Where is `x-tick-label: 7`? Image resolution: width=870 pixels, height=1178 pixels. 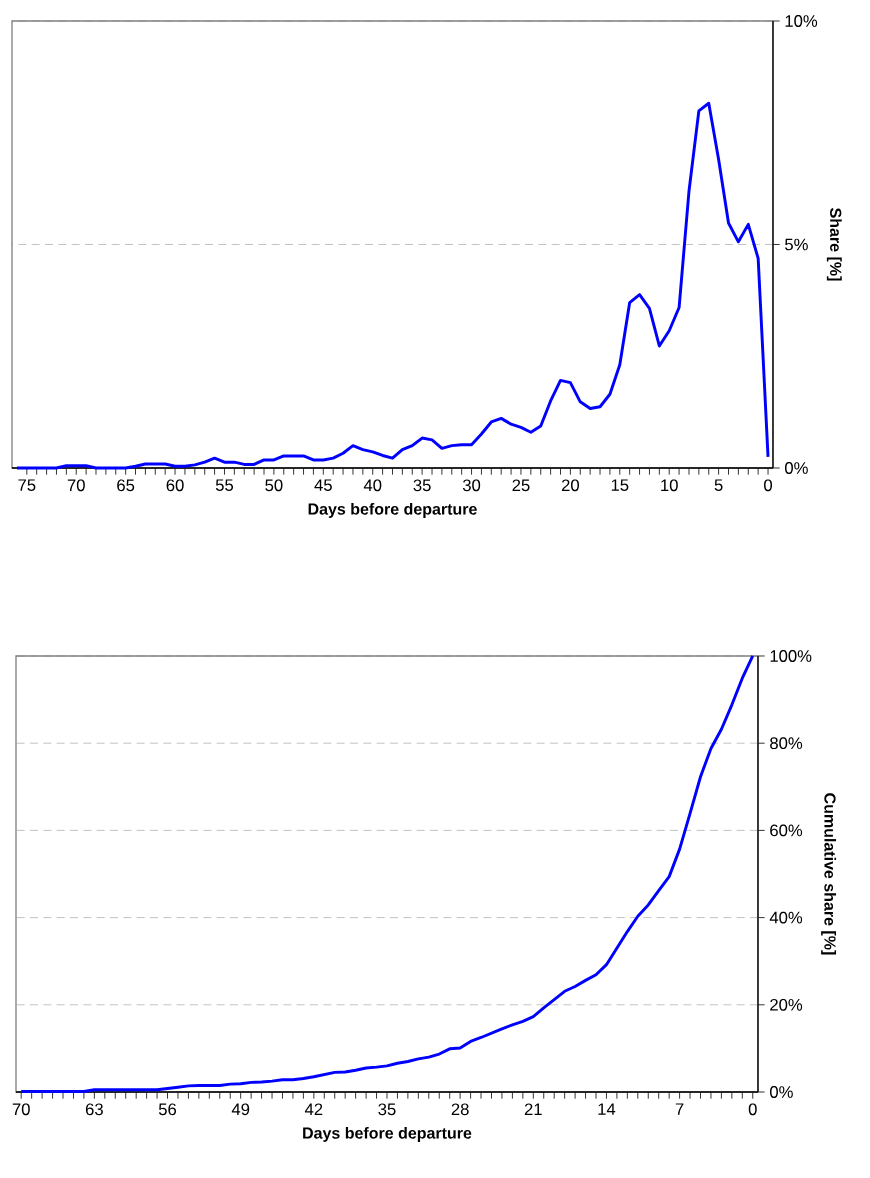 x-tick-label: 7 is located at coordinates (679, 1109).